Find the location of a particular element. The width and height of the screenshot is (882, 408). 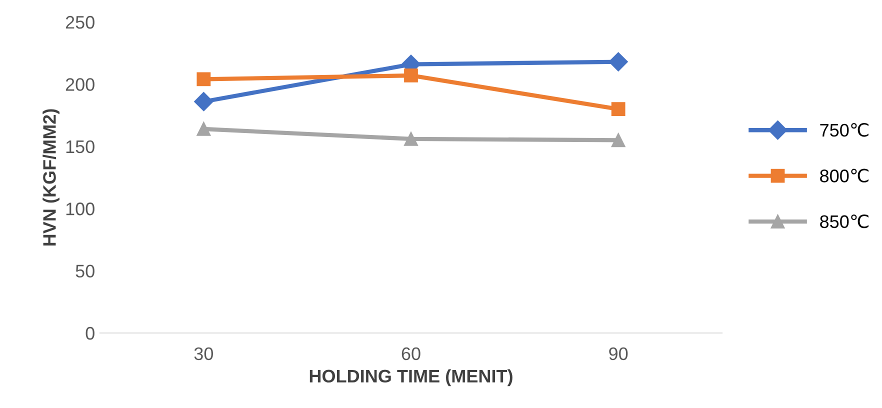

x-tick-label: 60 is located at coordinates (411, 353).